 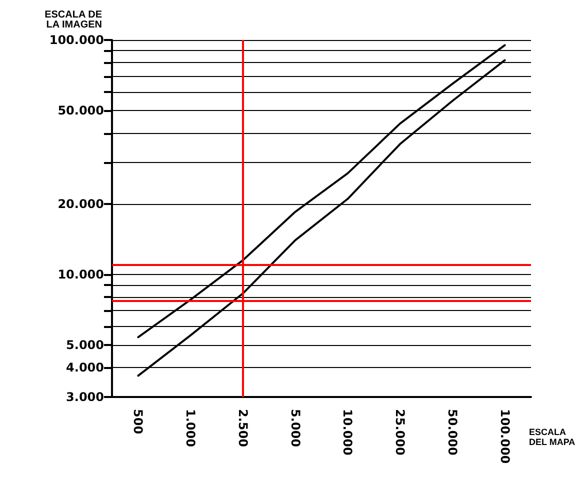 What do you see at coordinates (81, 111) in the screenshot?
I see `y-tick-label: 50.000` at bounding box center [81, 111].